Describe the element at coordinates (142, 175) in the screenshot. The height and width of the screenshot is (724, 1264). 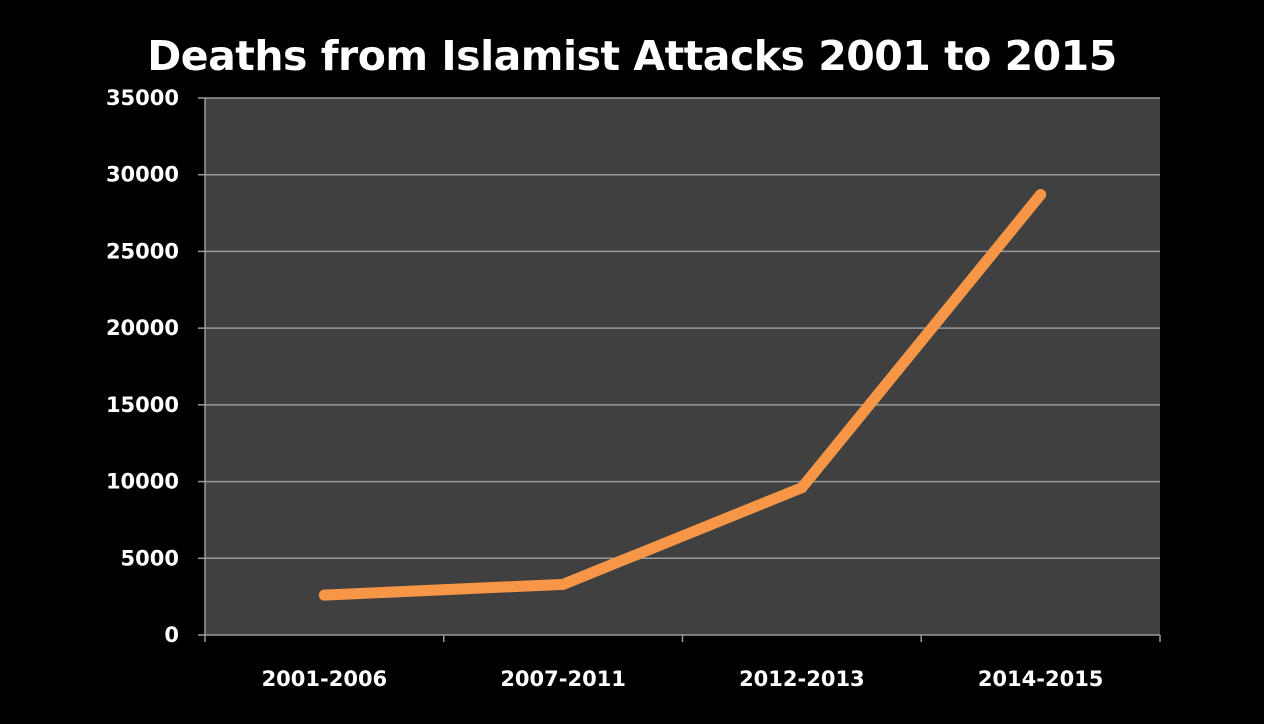
I see `y-tick-label: 30000` at that location.